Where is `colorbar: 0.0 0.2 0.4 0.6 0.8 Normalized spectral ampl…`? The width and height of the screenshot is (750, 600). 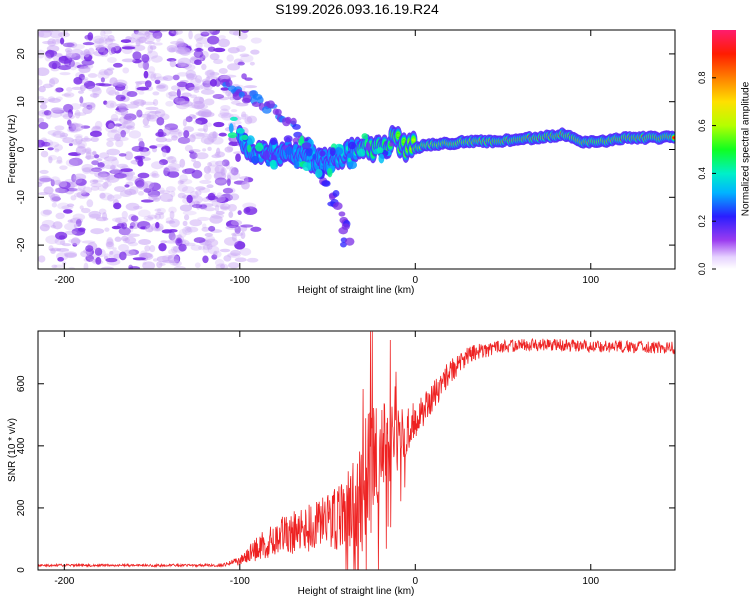 colorbar: 0.0 0.2 0.4 0.6 0.8 Normalized spectral ampl… is located at coordinates (723, 152).